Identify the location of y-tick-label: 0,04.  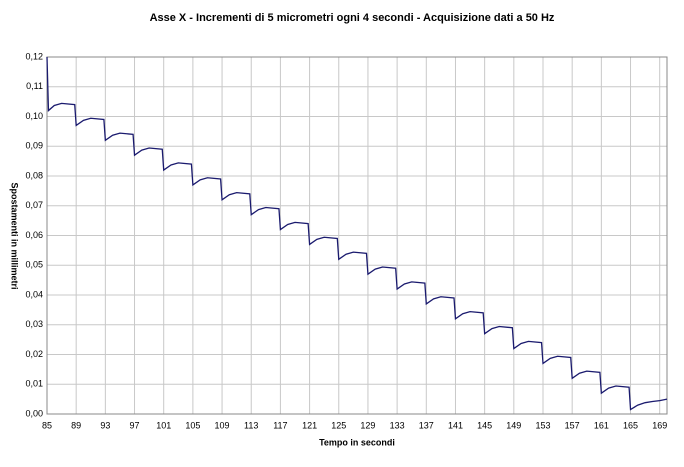
(34, 294).